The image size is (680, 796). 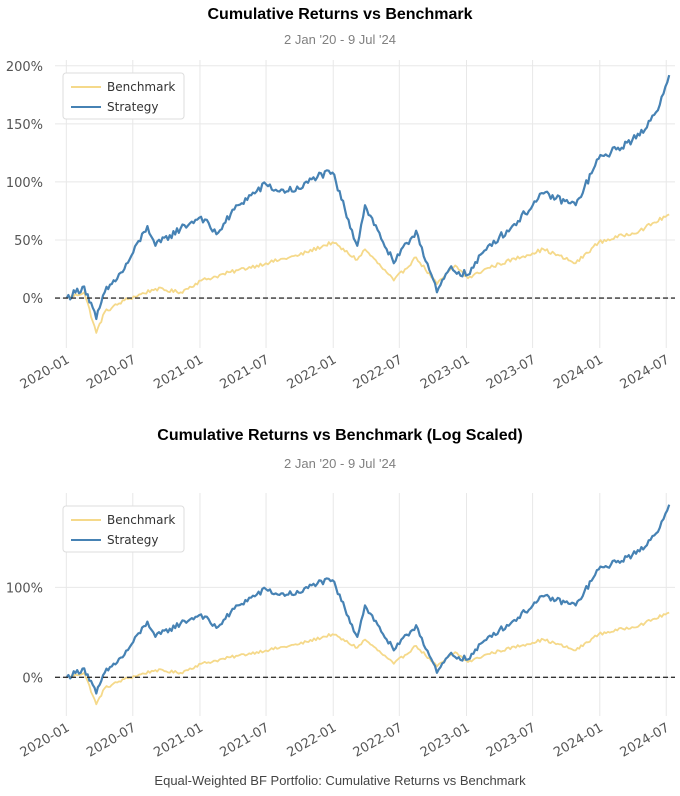 What do you see at coordinates (28, 241) in the screenshot?
I see `y-tick-label: 50%` at bounding box center [28, 241].